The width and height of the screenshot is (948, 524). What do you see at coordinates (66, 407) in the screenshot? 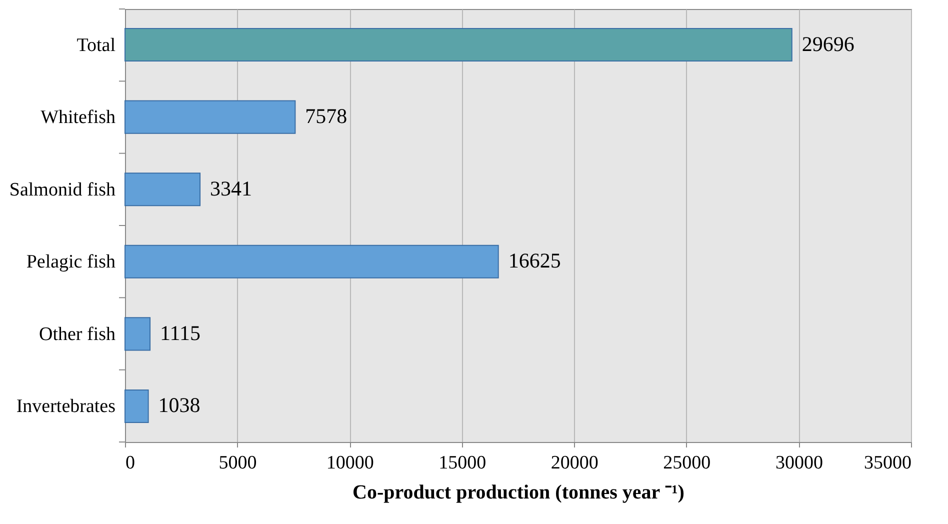
I see `y-tick-label: Invertebrates` at bounding box center [66, 407].